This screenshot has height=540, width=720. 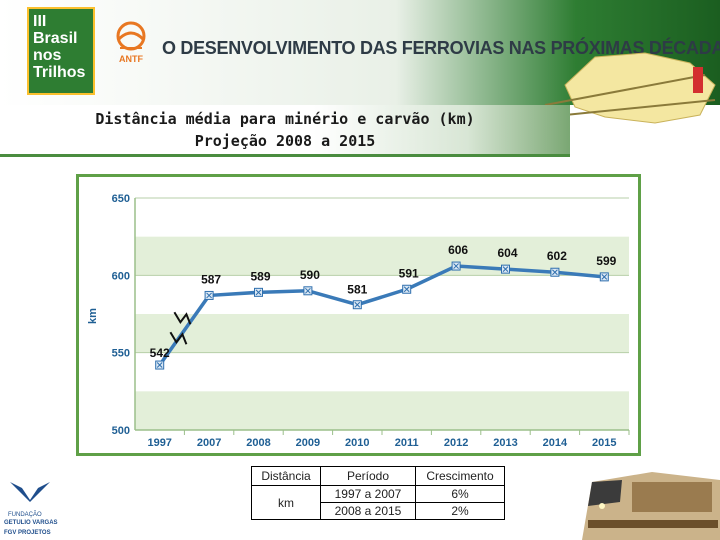 What do you see at coordinates (93, 316) in the screenshot?
I see `y-axis-label: km` at bounding box center [93, 316].